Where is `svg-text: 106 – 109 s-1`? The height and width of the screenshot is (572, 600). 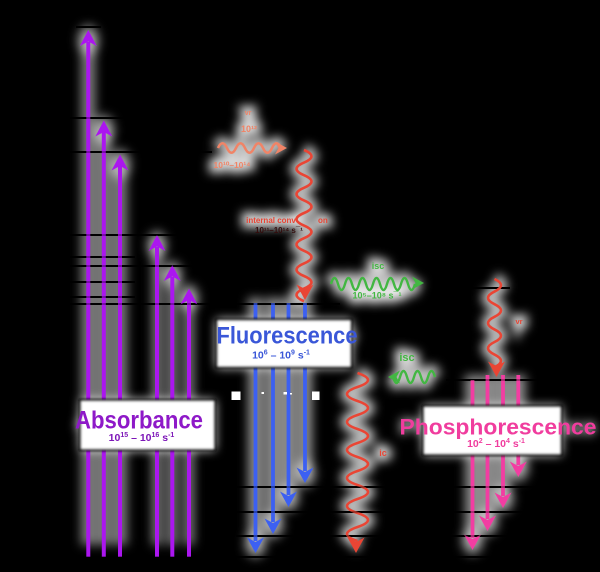
svg-text: 106 – 109 s-1 is located at coordinates (281, 356).